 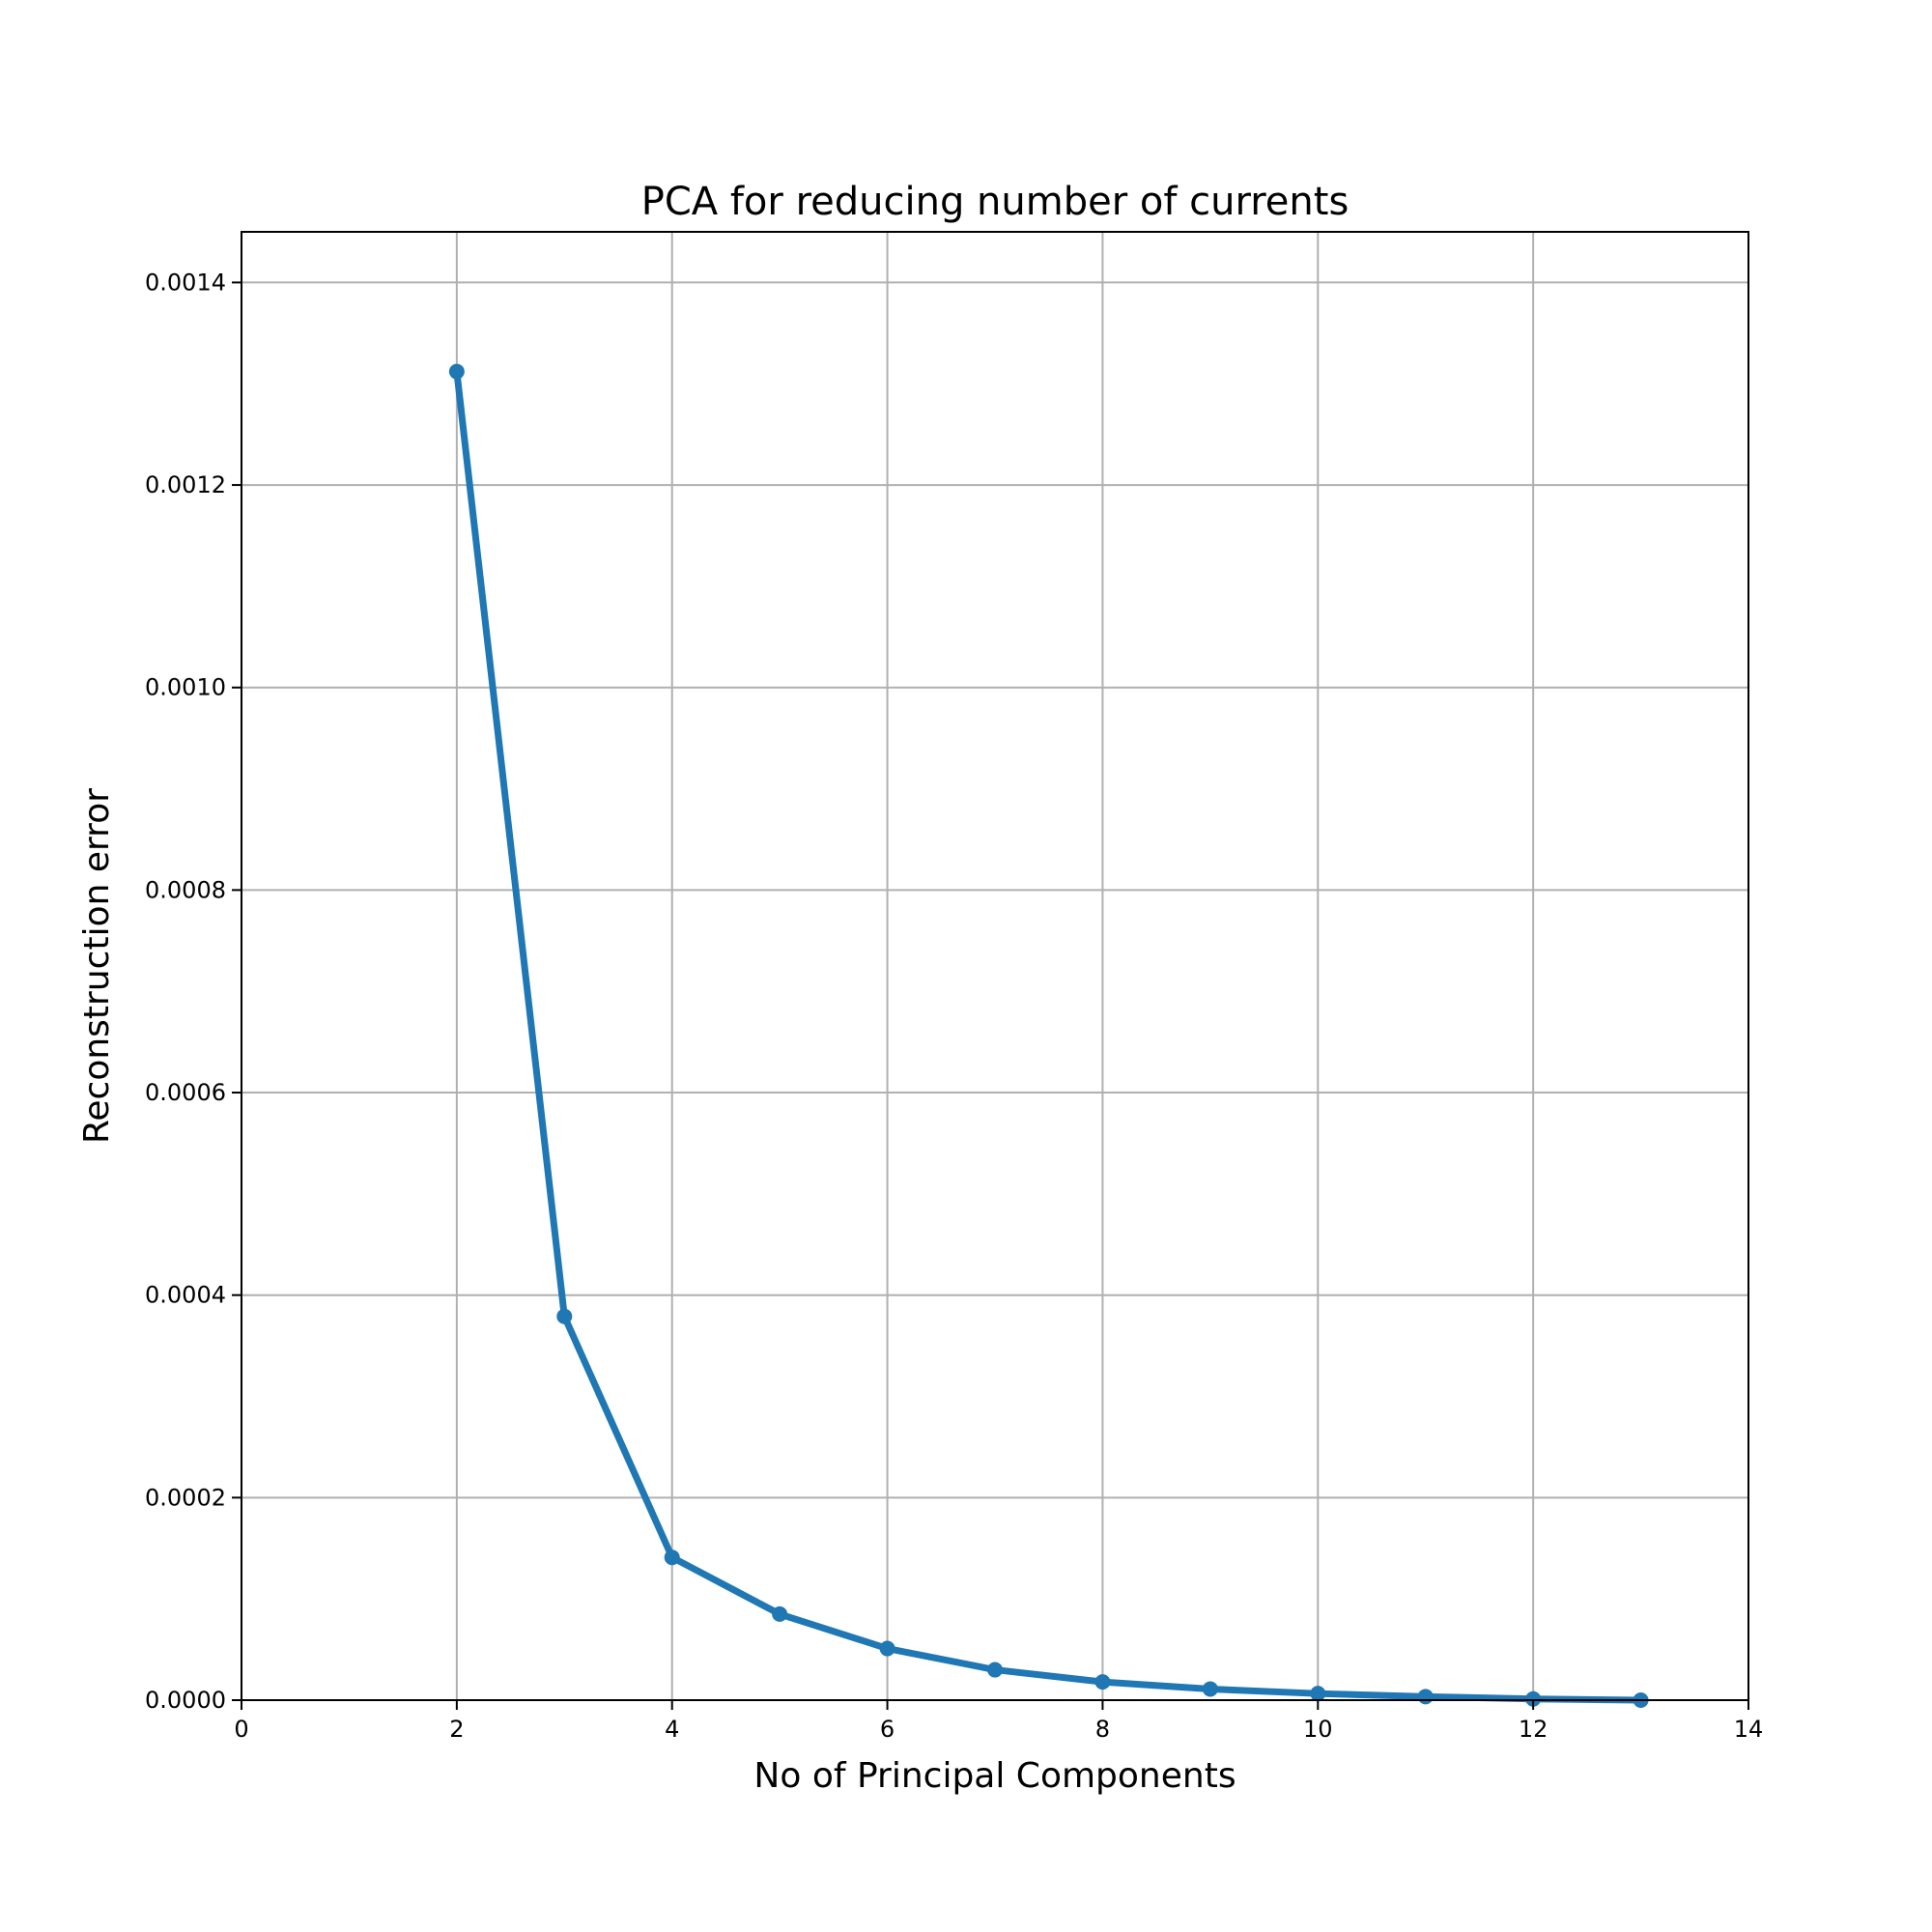 What do you see at coordinates (185, 1295) in the screenshot?
I see `y-tick-label: 0.0004` at bounding box center [185, 1295].